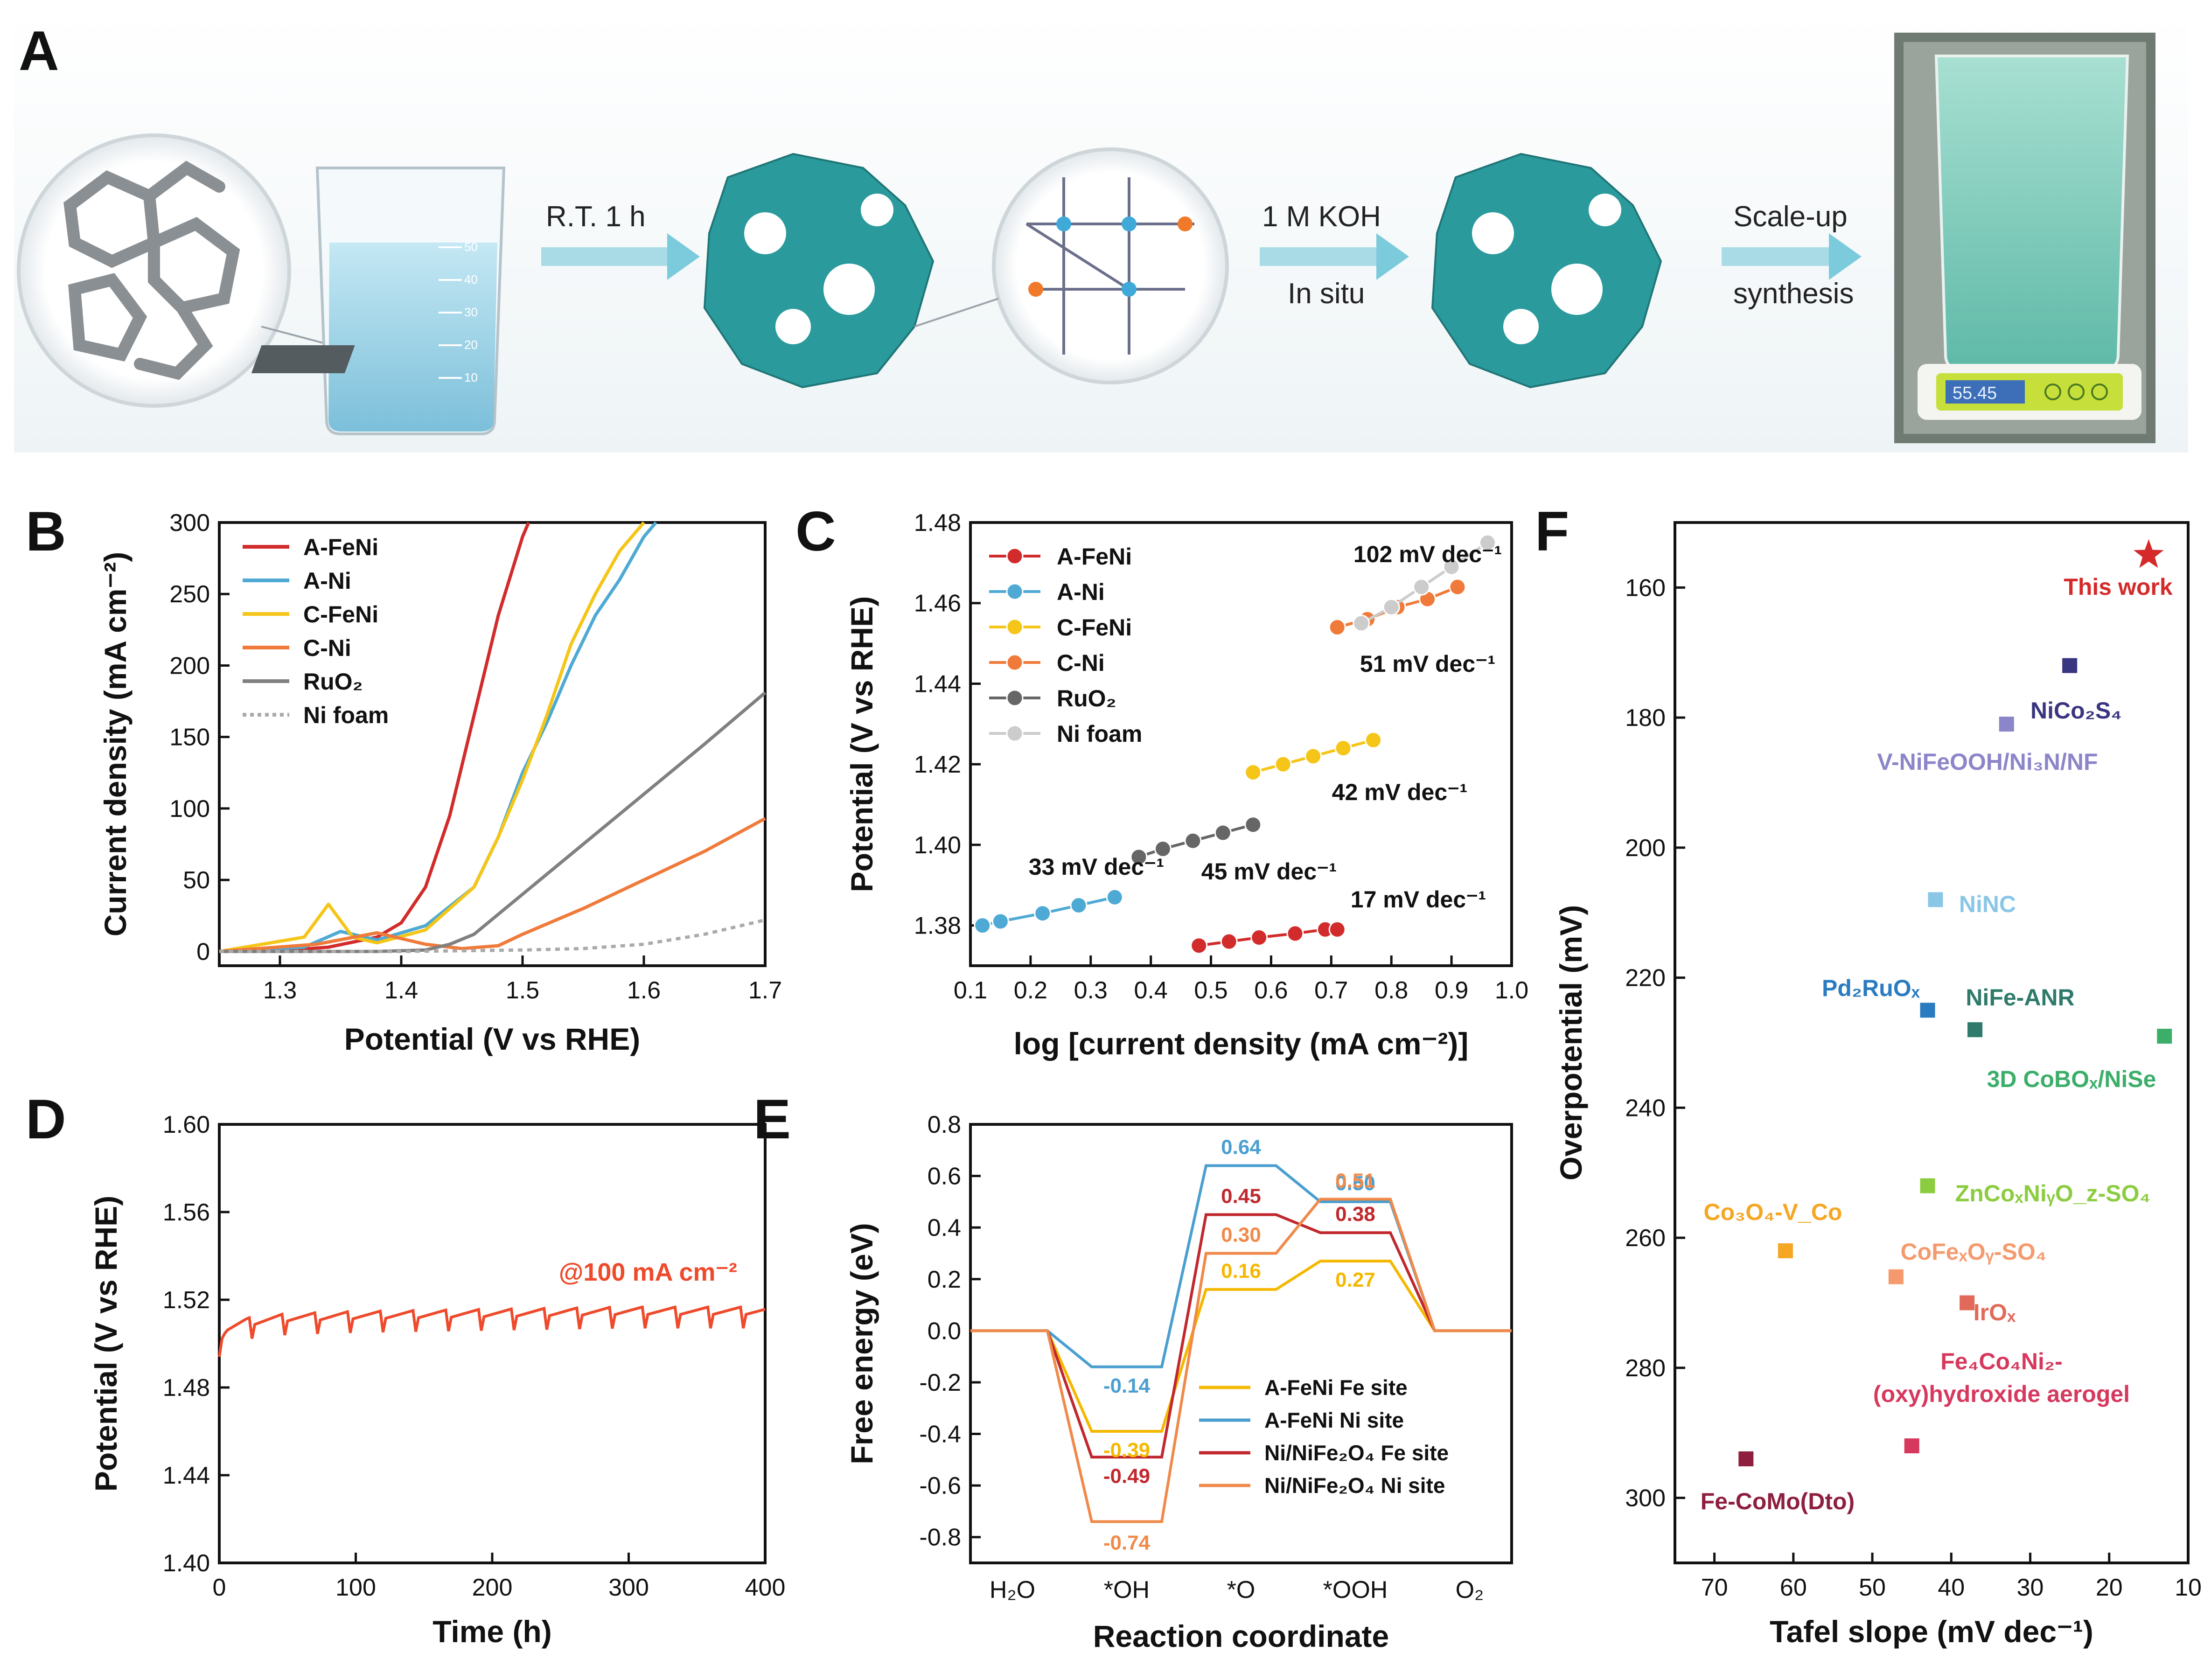 Image resolution: width=2204 pixels, height=1680 pixels. I want to click on panel-c-letter: C, so click(815, 531).